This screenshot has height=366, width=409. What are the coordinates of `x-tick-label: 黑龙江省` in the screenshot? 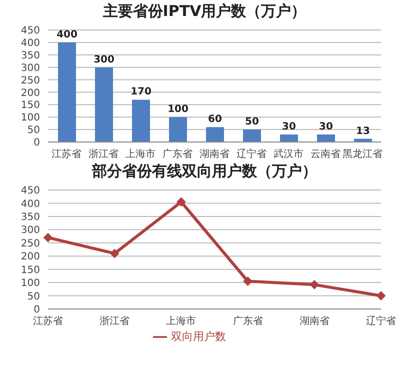 It's located at (362, 154).